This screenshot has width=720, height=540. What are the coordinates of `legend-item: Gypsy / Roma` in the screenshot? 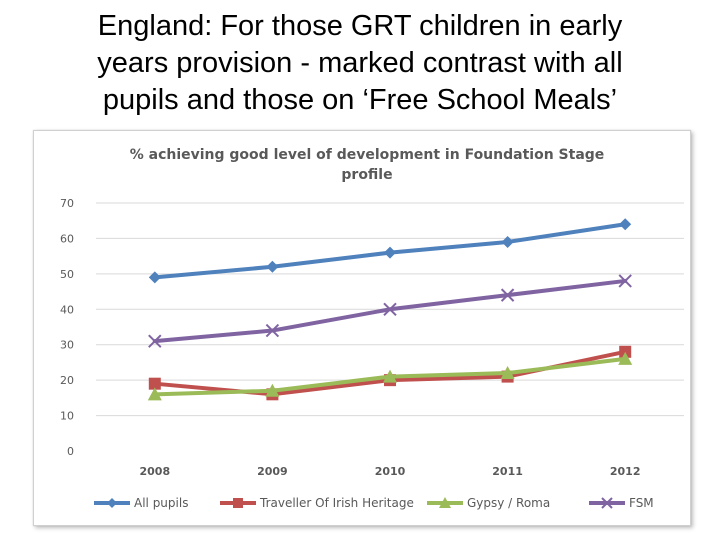 It's located at (488, 503).